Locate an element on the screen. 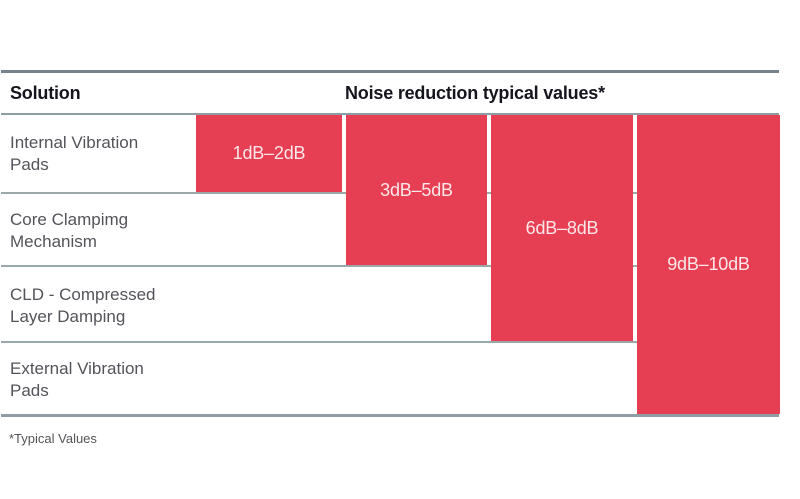 The height and width of the screenshot is (499, 800). row-label-cld-compressed-layer-damping: CLD - Compressed Layer Damping is located at coordinates (83, 305).